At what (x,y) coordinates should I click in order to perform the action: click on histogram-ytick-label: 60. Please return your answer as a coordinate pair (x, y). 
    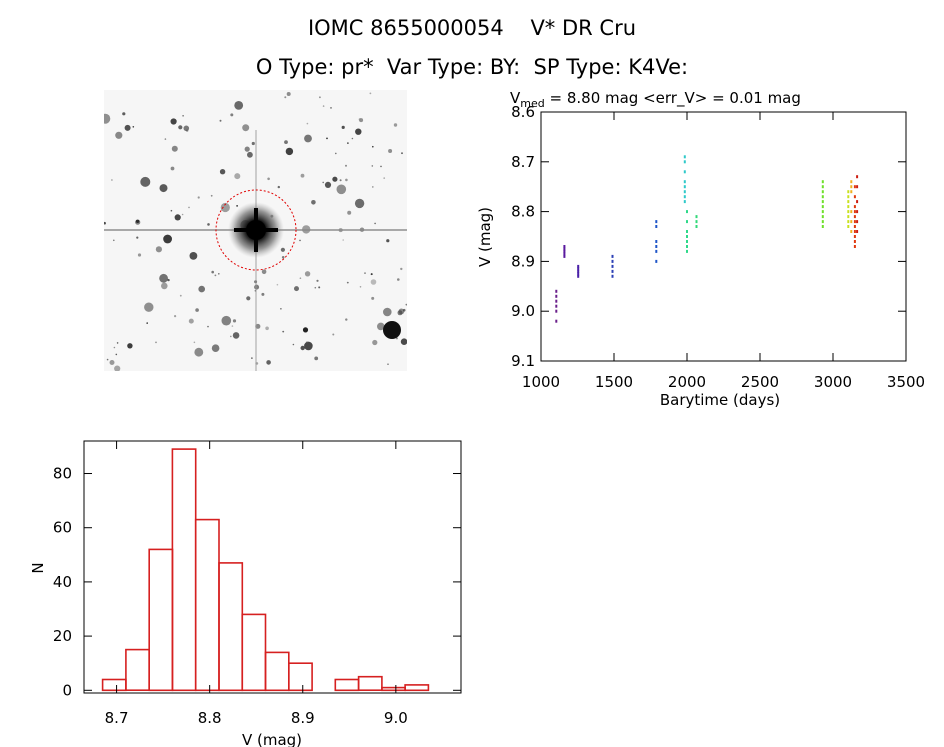
    Looking at the image, I should click on (62, 528).